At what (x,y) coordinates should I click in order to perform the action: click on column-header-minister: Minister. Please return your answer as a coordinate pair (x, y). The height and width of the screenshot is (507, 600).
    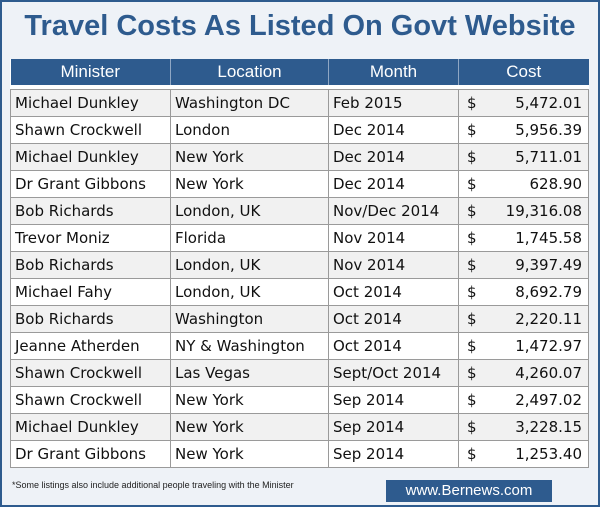
    Looking at the image, I should click on (90, 72).